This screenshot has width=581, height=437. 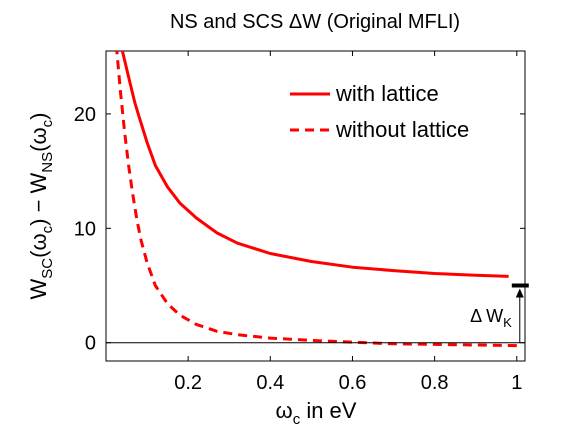 I want to click on y-tick-label: 20, so click(x=85, y=115).